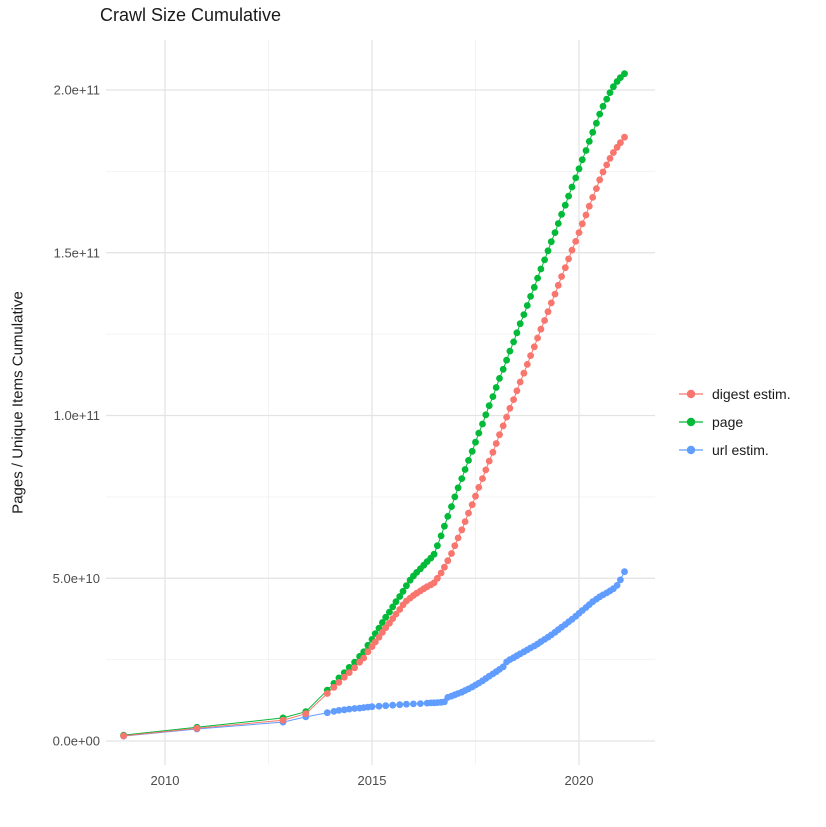 Image resolution: width=826 pixels, height=827 pixels. What do you see at coordinates (372, 780) in the screenshot?
I see `x-tick-label: 2015` at bounding box center [372, 780].